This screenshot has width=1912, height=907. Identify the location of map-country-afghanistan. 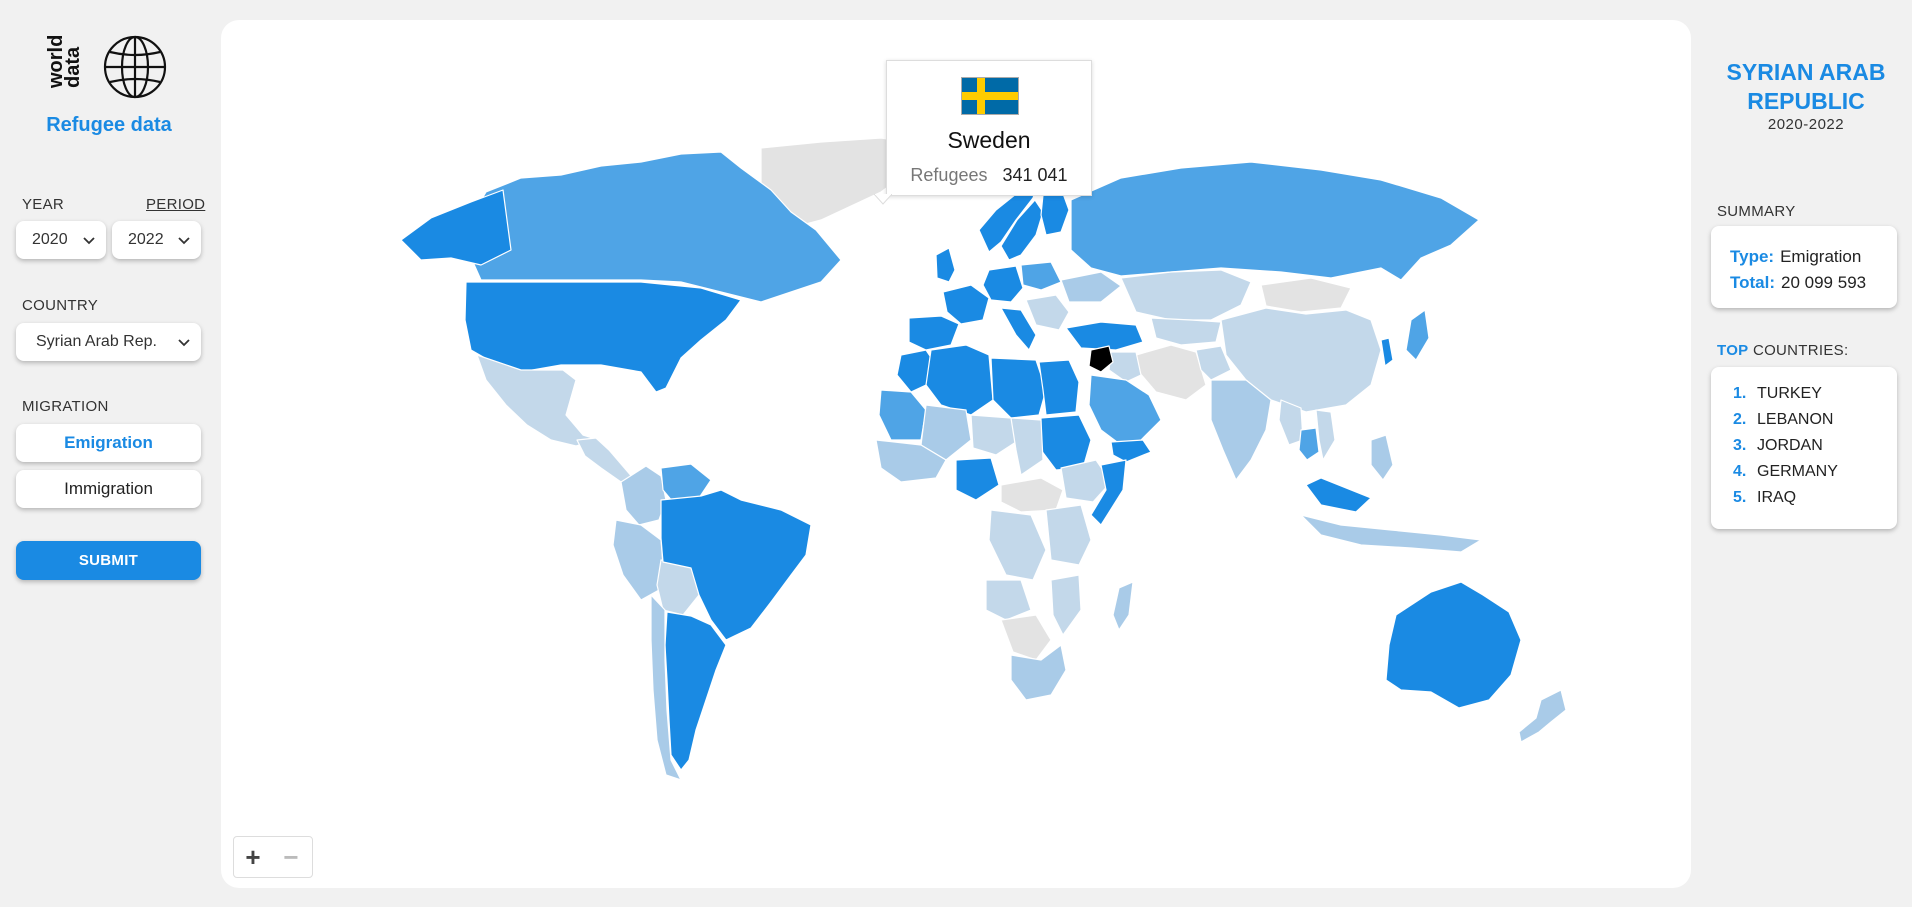
(1213, 363).